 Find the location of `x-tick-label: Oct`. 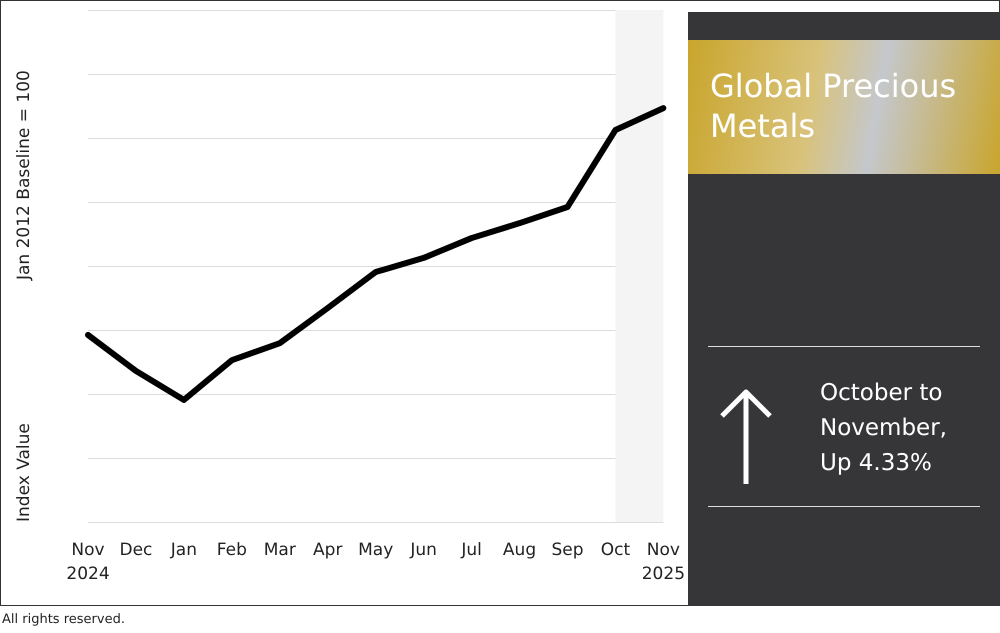

x-tick-label: Oct is located at coordinates (615, 550).